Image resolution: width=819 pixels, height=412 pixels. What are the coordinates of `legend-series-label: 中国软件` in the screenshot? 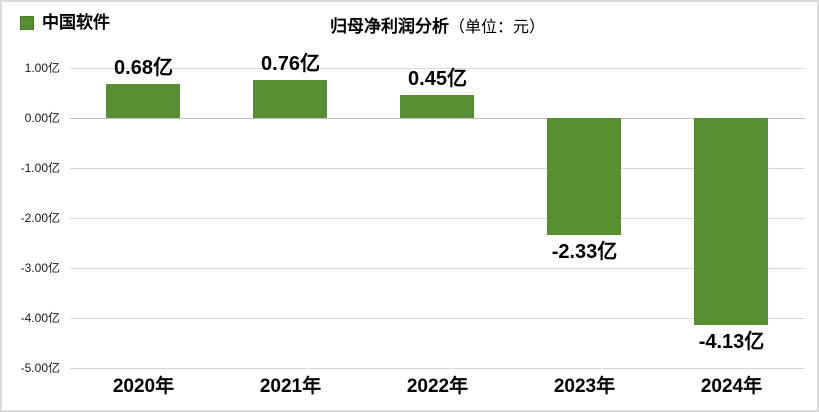 It's located at (76, 22).